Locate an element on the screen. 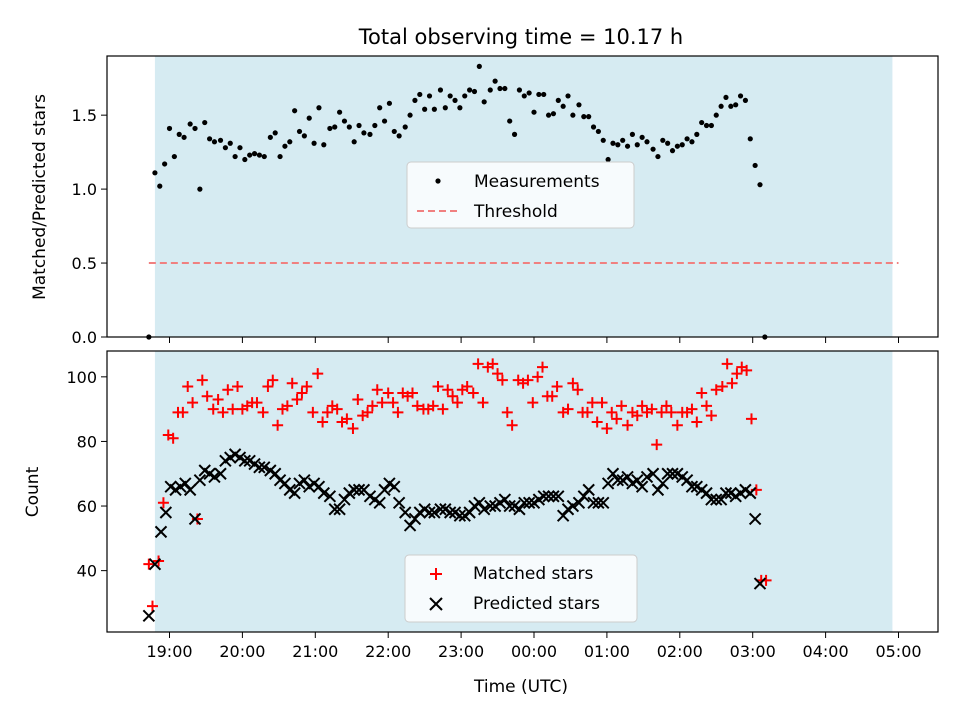  top-y-axis: 0.0 0.5 1.0 1.5 is located at coordinates (89, 226).